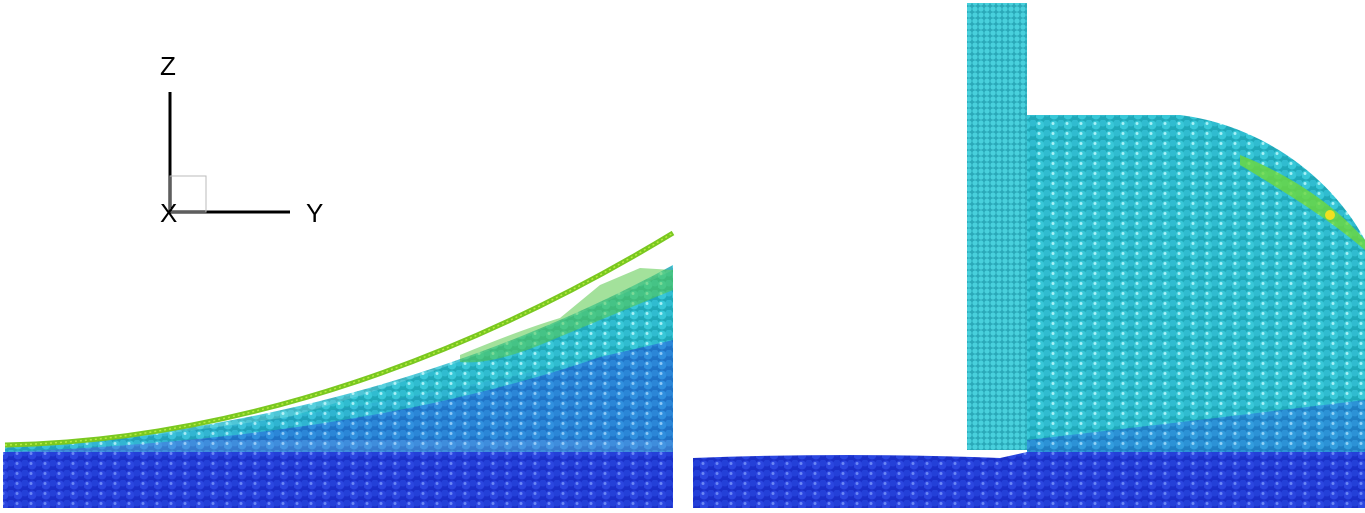 This screenshot has height=513, width=1365. Describe the element at coordinates (241, 139) in the screenshot. I see `axis-triad: Z X Y` at that location.